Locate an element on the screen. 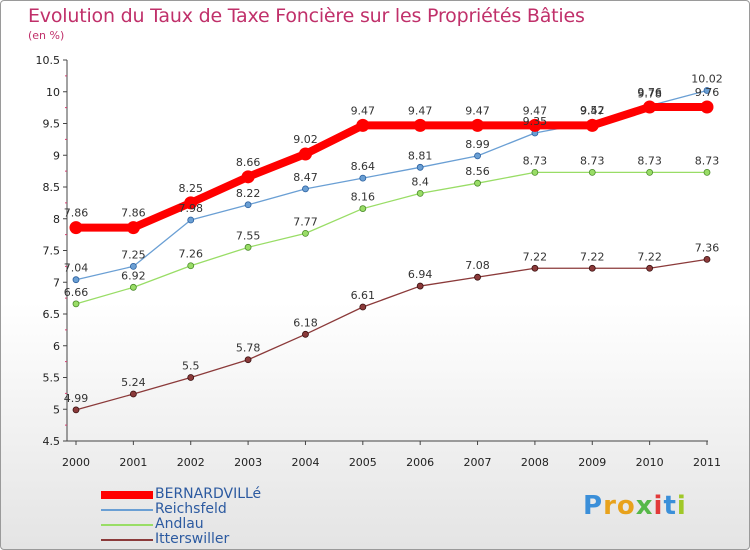  data-label-reichsfeld: 10.02 is located at coordinates (707, 78).